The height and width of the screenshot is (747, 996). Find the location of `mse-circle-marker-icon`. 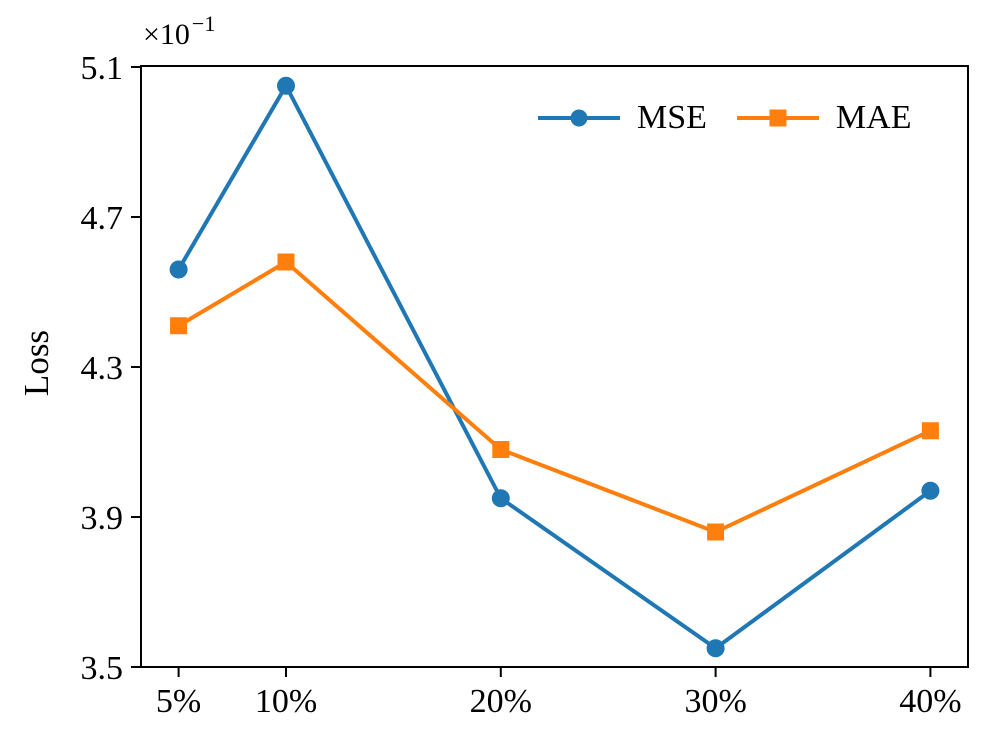

mse-circle-marker-icon is located at coordinates (579, 118).